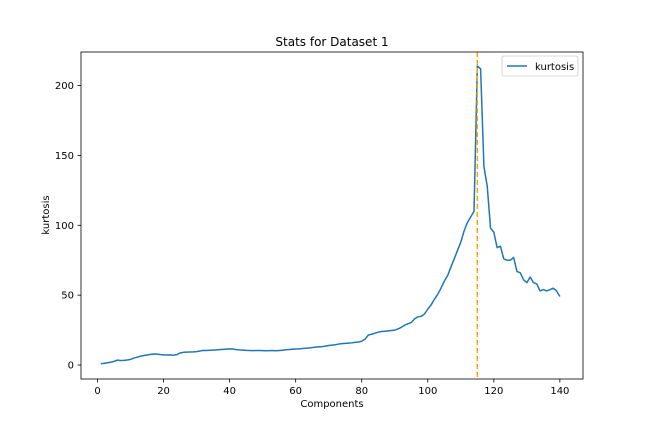 The height and width of the screenshot is (432, 648). What do you see at coordinates (71, 366) in the screenshot?
I see `y-tick-label: 0` at bounding box center [71, 366].